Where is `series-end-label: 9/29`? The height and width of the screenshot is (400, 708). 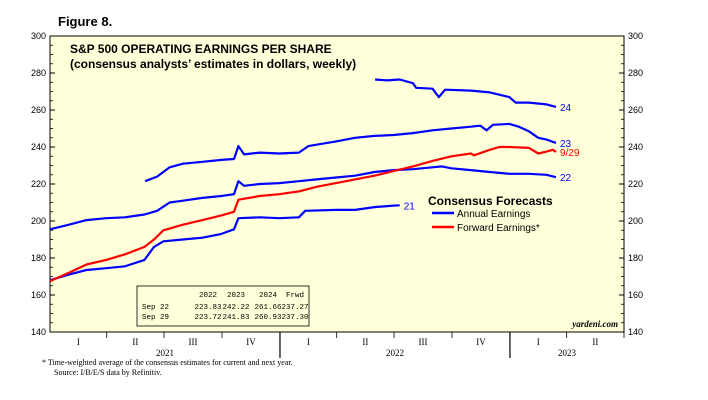 series-end-label: 9/29 is located at coordinates (570, 153).